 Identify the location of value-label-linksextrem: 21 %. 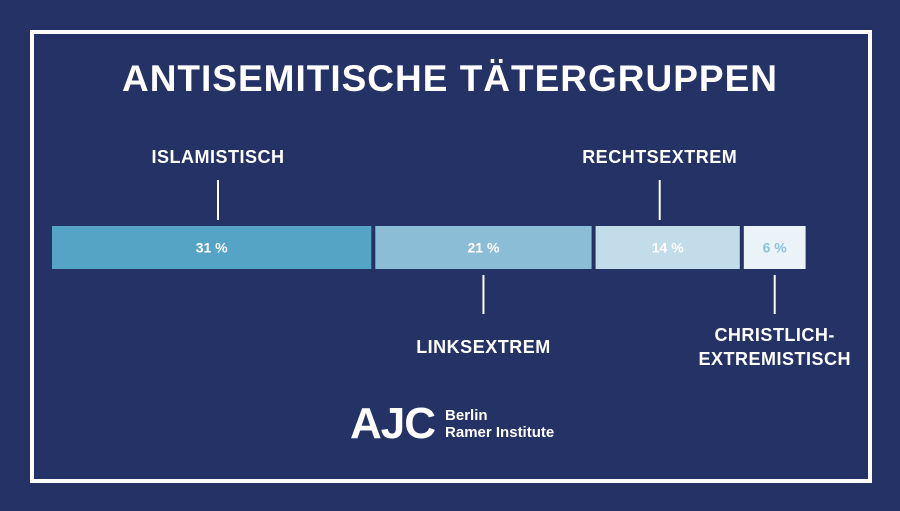
(483, 248).